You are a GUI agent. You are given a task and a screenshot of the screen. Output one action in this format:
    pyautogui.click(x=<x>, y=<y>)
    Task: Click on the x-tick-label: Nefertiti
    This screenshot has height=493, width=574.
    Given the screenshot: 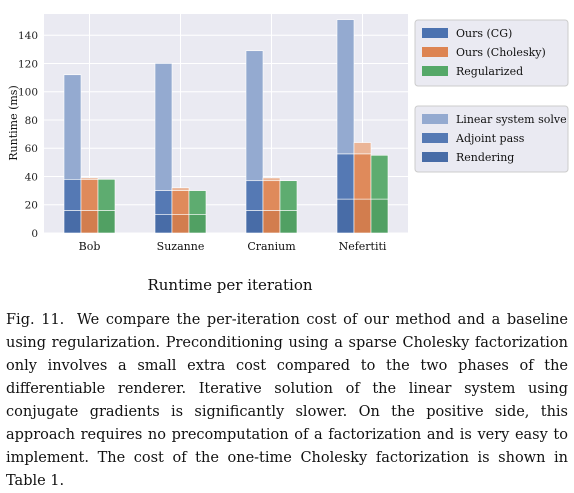 What is the action you would take?
    pyautogui.click(x=363, y=246)
    